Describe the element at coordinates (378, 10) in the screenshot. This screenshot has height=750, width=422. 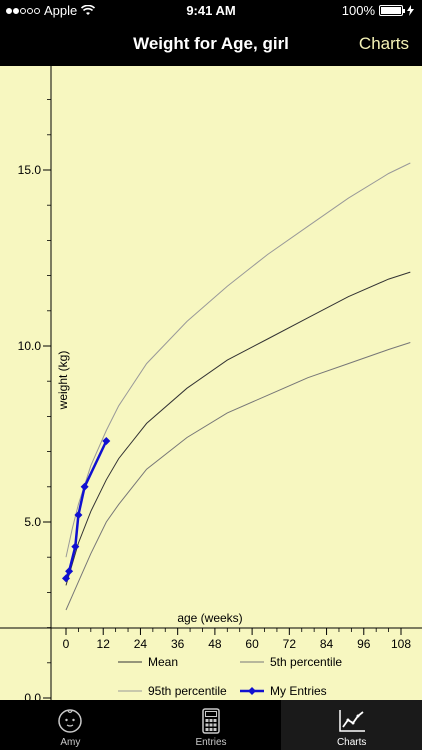
I see `status-right: 100%` at that location.